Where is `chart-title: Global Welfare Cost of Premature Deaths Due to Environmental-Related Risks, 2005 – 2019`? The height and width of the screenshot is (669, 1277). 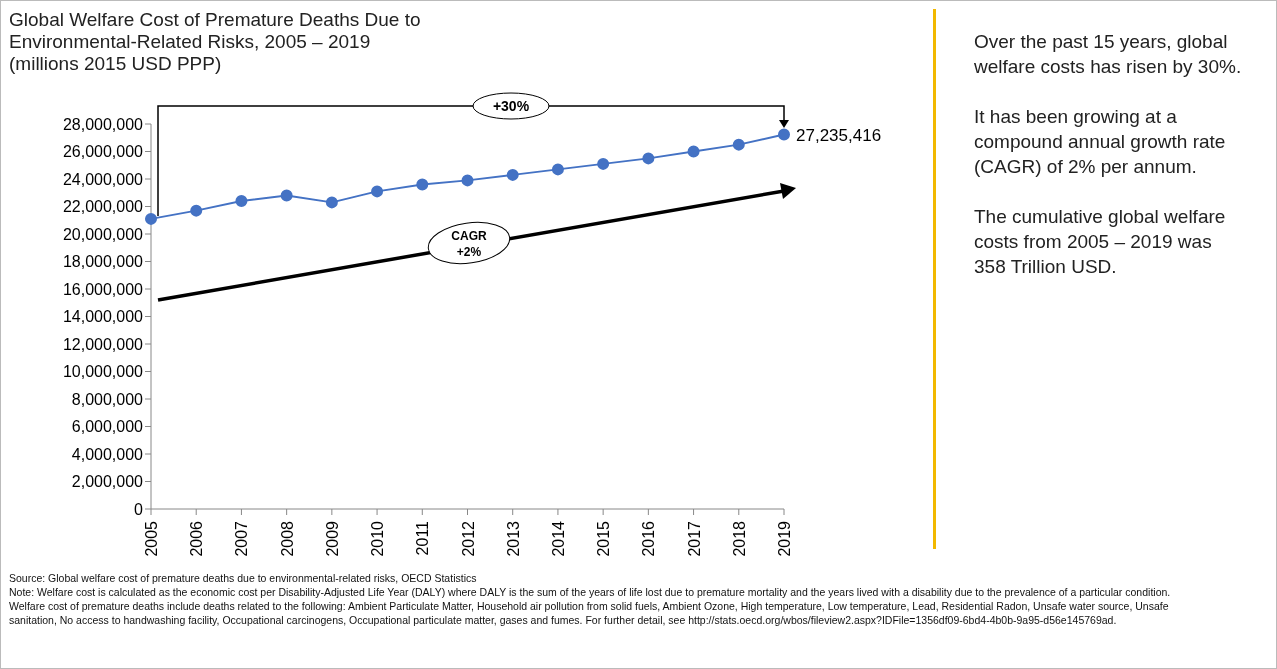 chart-title: Global Welfare Cost of Premature Deaths Due to Environmental-Related Risks, 2005 – 2019 is located at coordinates (215, 31).